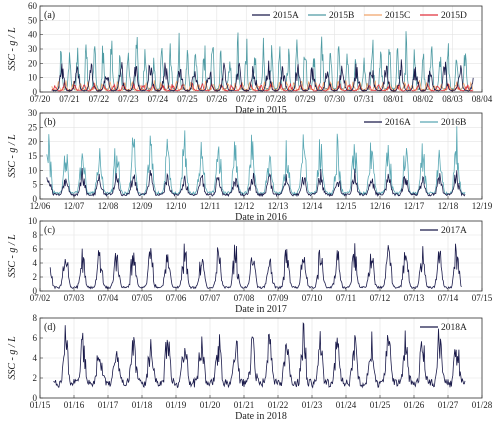  Describe the element at coordinates (262, 86) in the screenshot. I see `series-line-2015D` at that location.